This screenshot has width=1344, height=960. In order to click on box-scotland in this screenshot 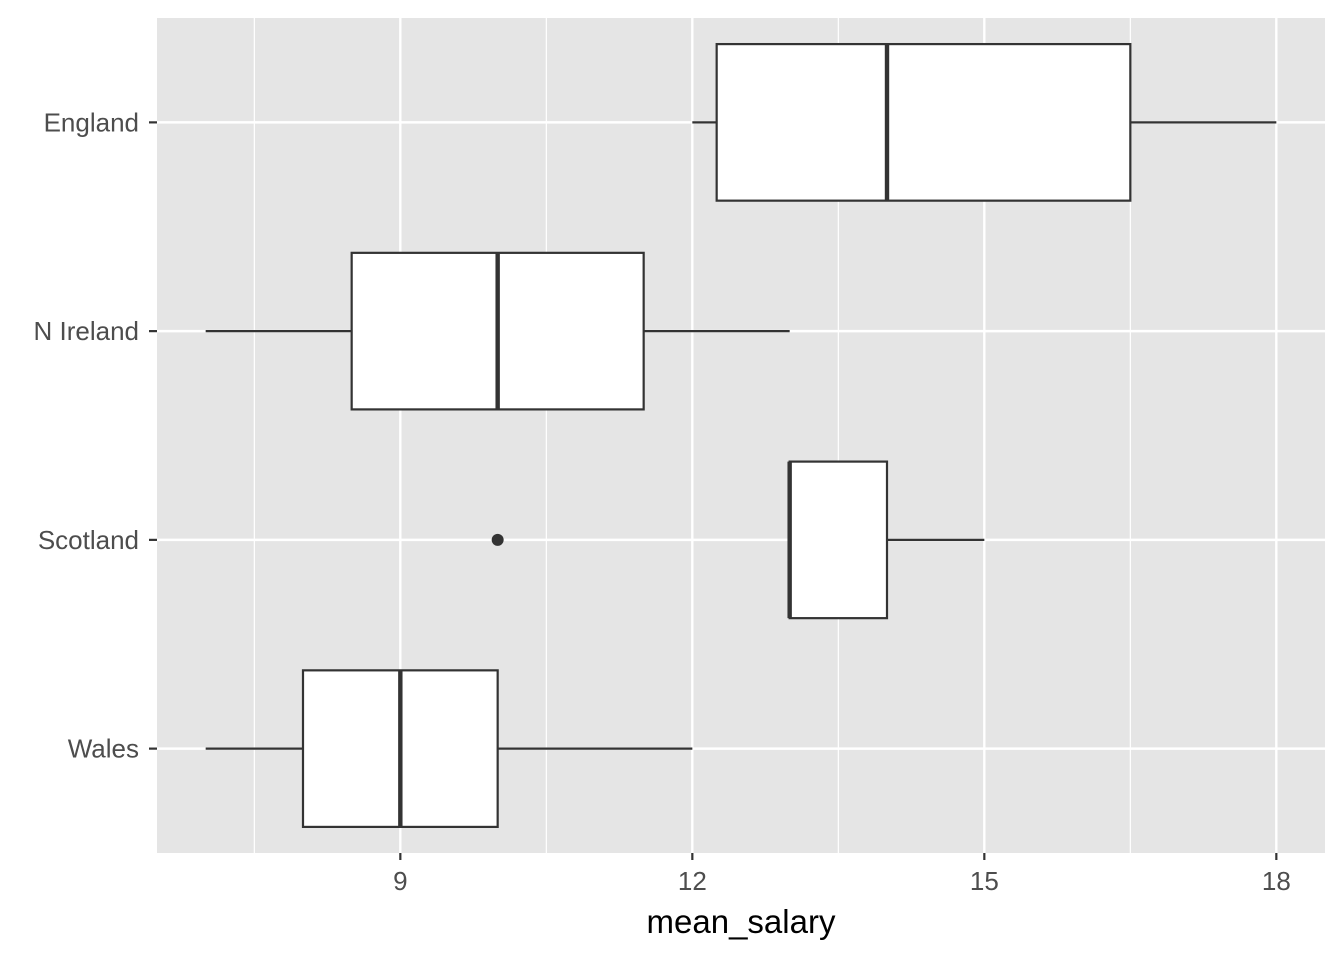, I will do `click(738, 540)`.